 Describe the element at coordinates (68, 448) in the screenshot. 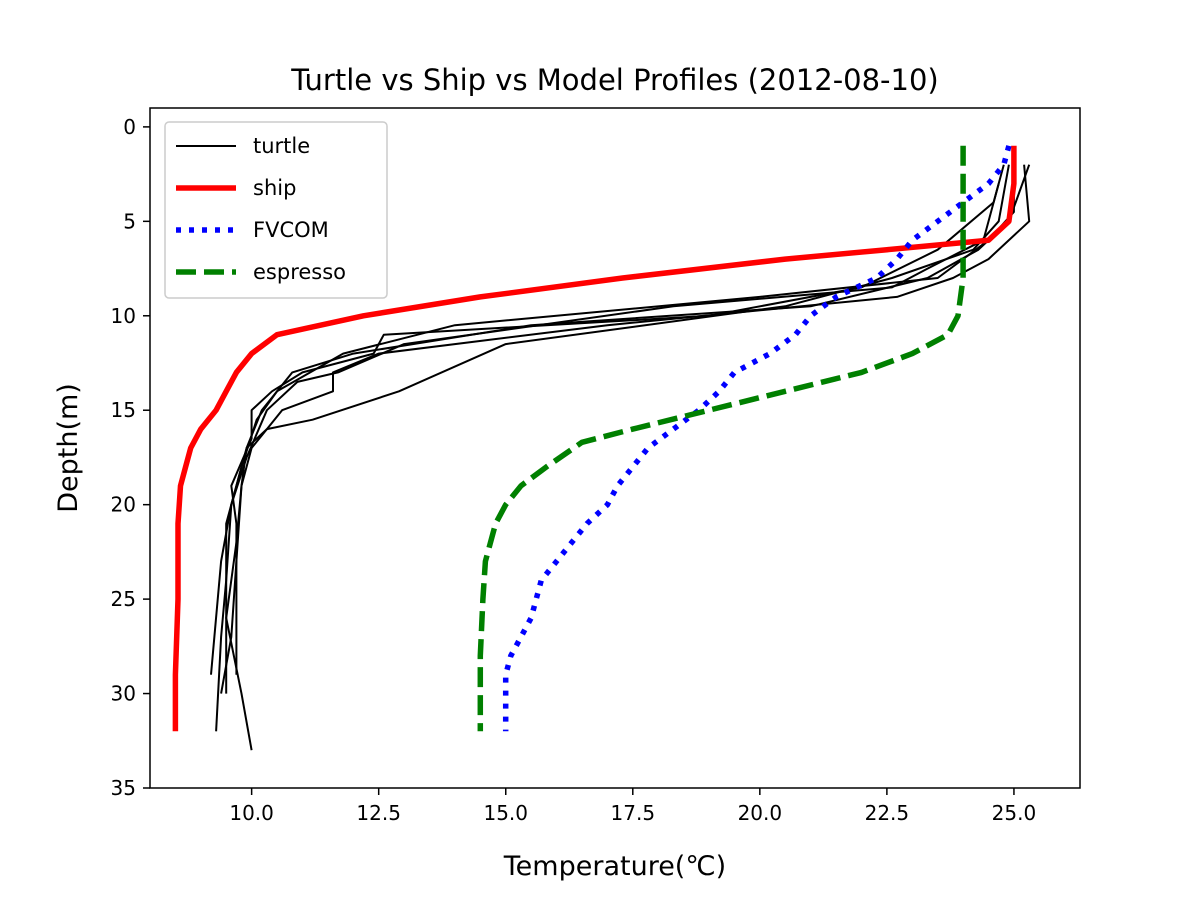

I see `y-axis-title: Depth(m)` at that location.